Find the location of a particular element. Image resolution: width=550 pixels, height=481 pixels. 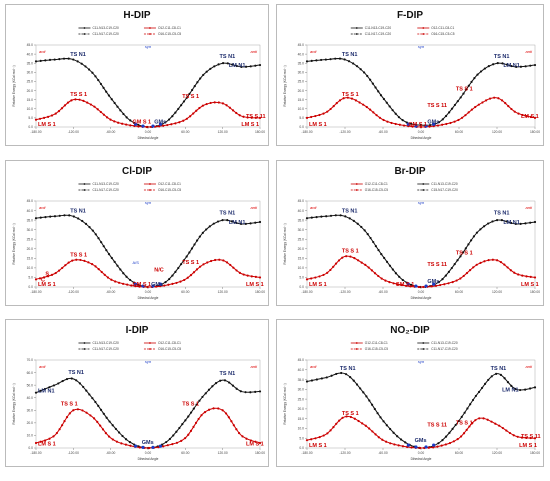

point-label: TS S 1 is located at coordinates (464, 424).